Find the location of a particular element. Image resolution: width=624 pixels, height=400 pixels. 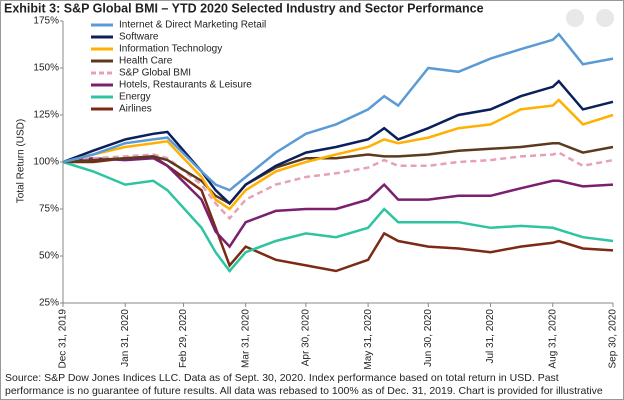

x-tick-label: Apr 30, 2020 is located at coordinates (306, 338).